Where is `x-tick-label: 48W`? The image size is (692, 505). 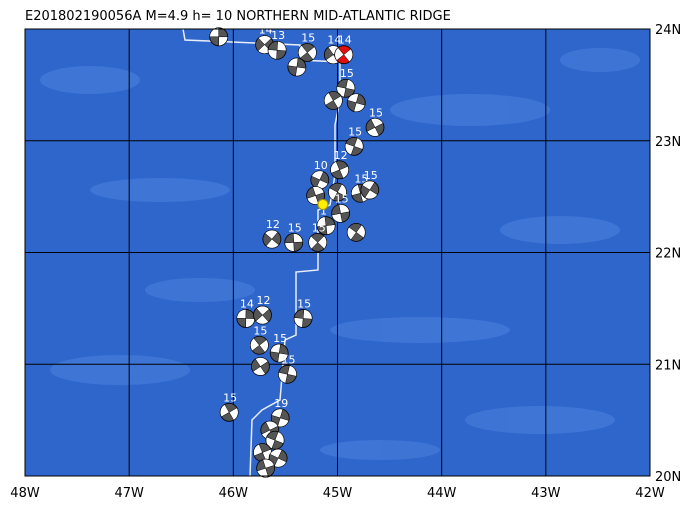
x-tick-label: 48W is located at coordinates (25, 493).